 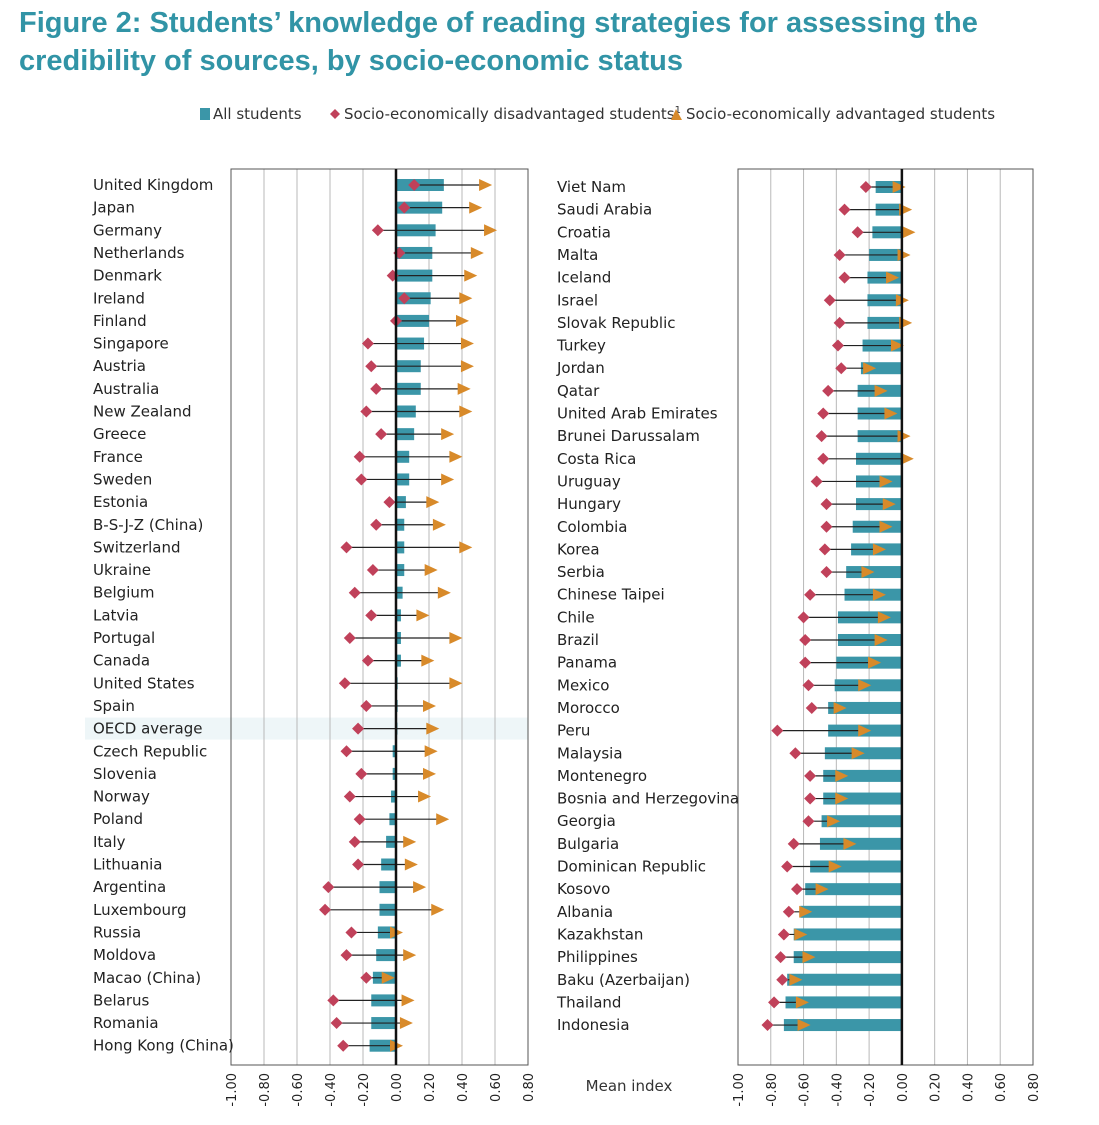 What do you see at coordinates (140, 910) in the screenshot?
I see `country-label: Luxembourg` at bounding box center [140, 910].